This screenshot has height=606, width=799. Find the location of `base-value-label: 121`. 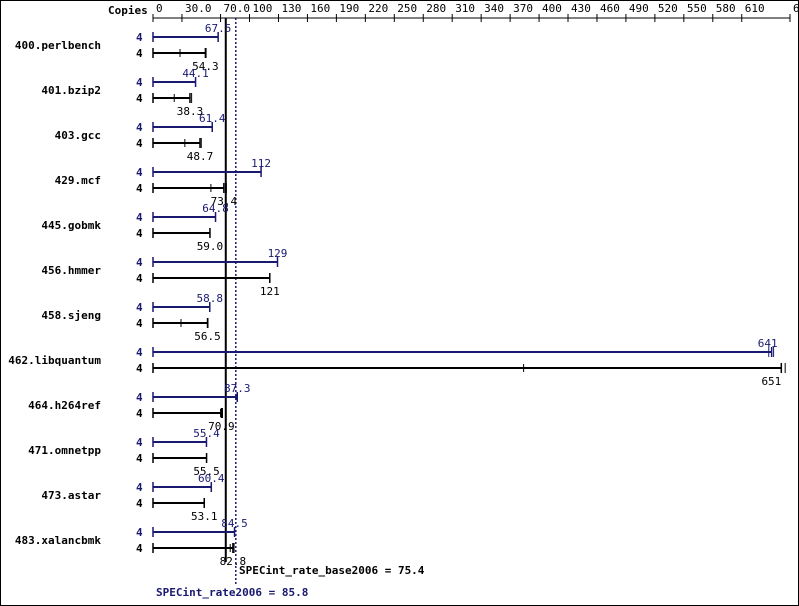

base-value-label: 121 is located at coordinates (270, 291).